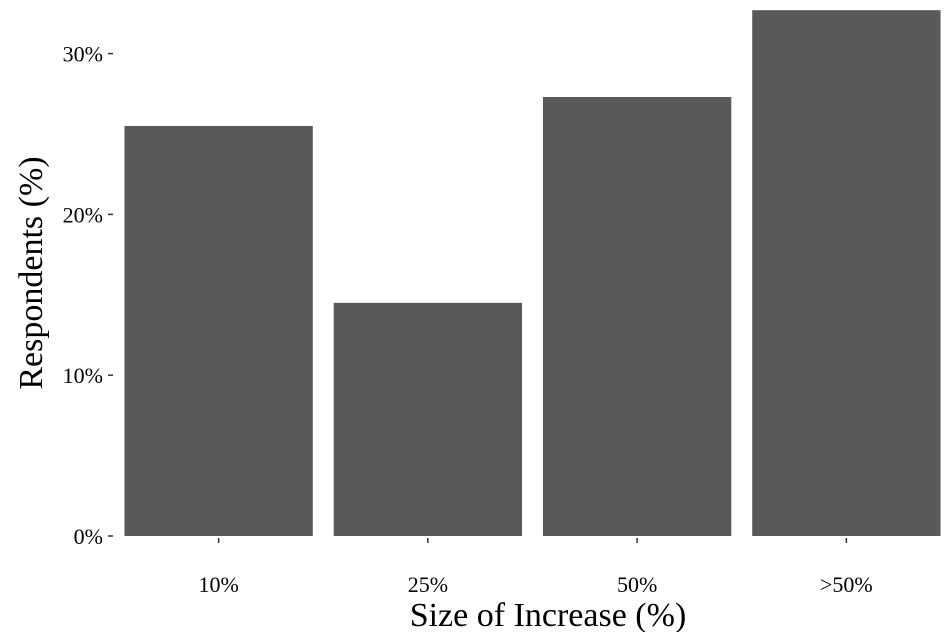 This screenshot has height=632, width=951. What do you see at coordinates (218, 584) in the screenshot?
I see `x-tick-label-0: 10%` at bounding box center [218, 584].